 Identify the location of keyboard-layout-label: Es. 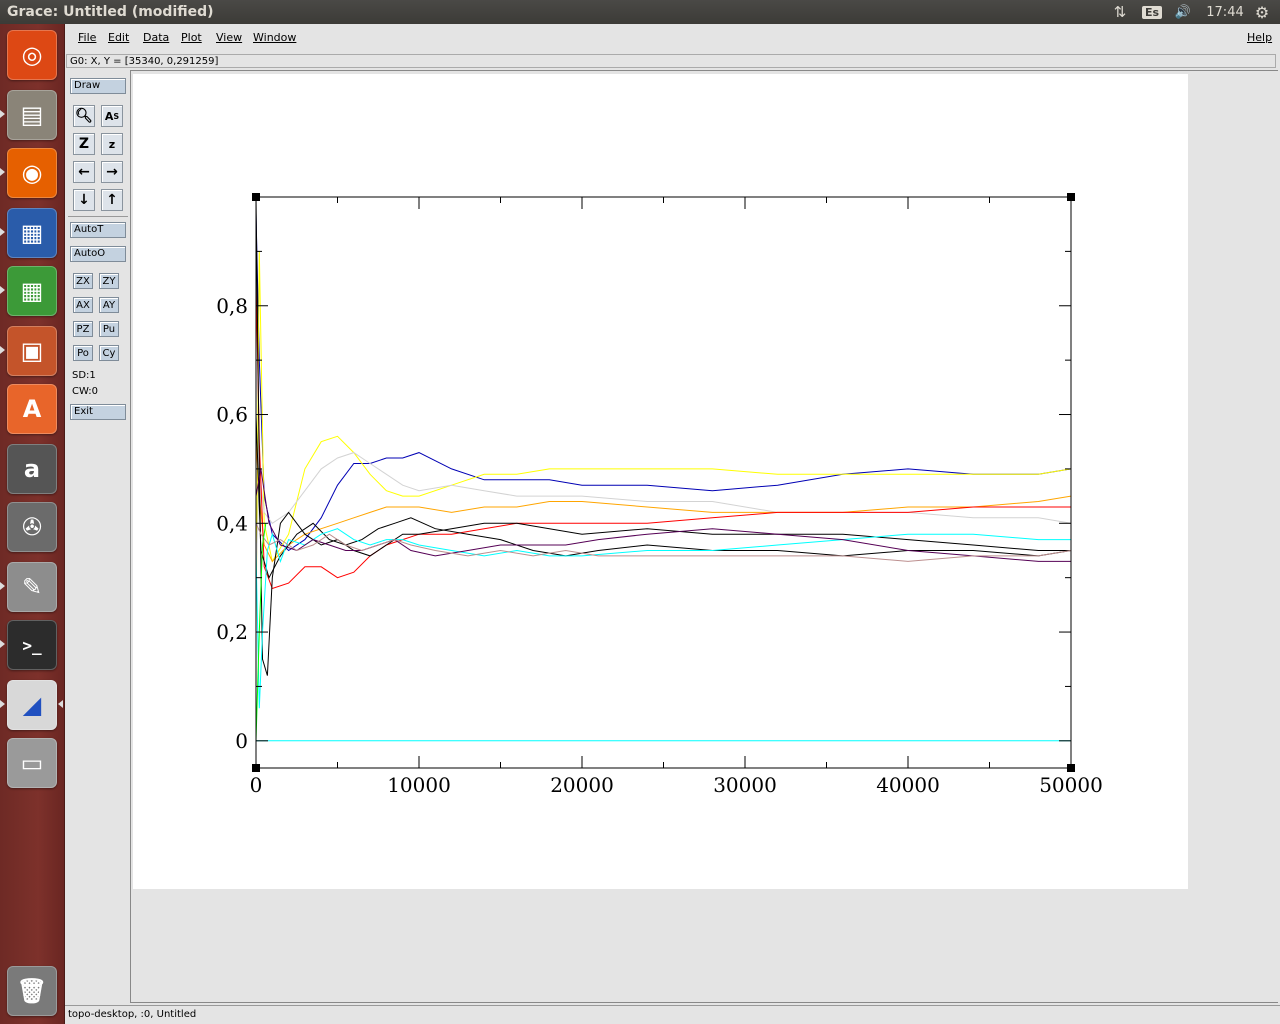
(1152, 12).